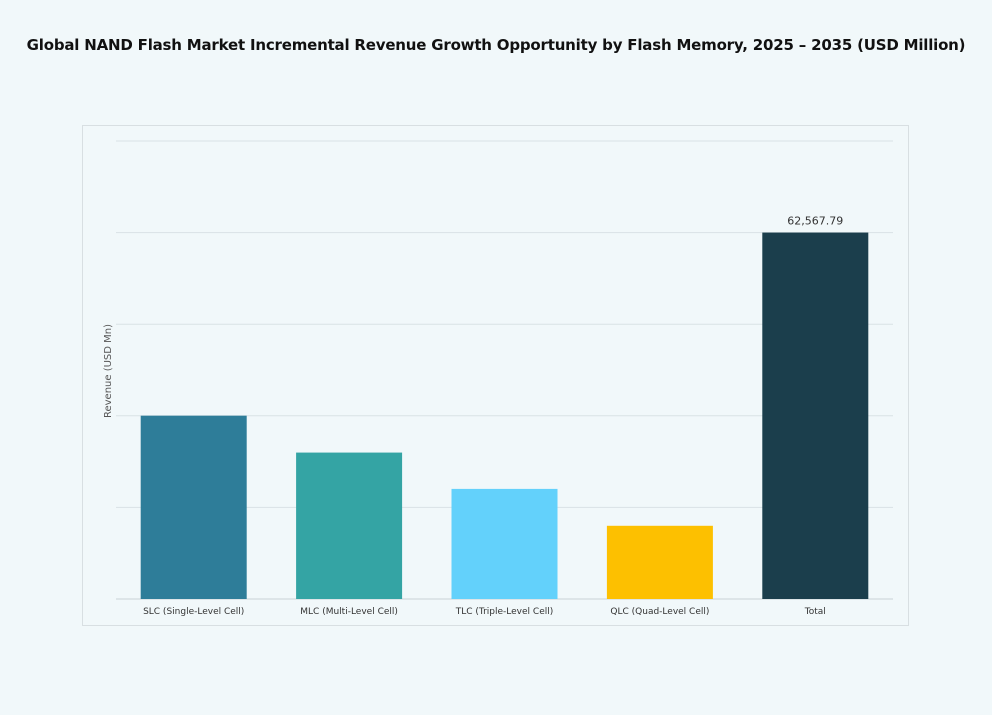 This screenshot has width=992, height=715. I want to click on x-tick-label: QLC (Quad-Level Cell), so click(659, 612).